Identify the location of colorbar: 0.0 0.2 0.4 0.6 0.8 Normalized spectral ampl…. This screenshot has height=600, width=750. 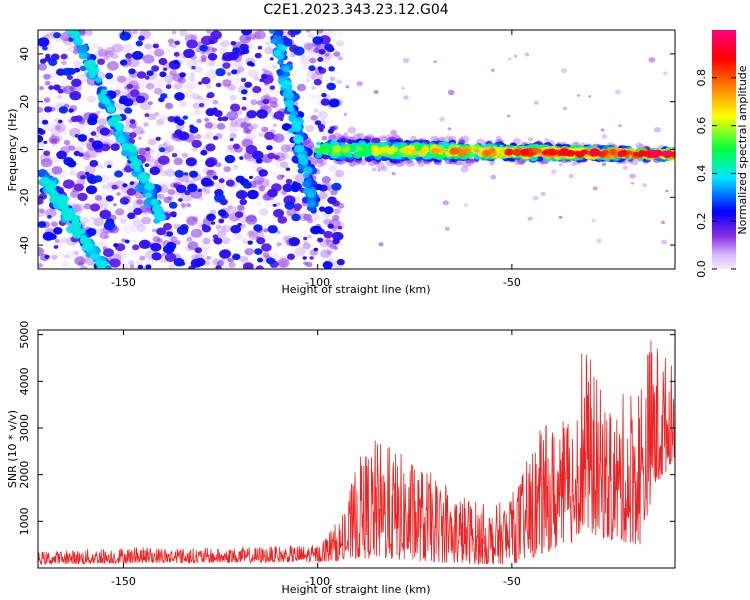
(722, 154).